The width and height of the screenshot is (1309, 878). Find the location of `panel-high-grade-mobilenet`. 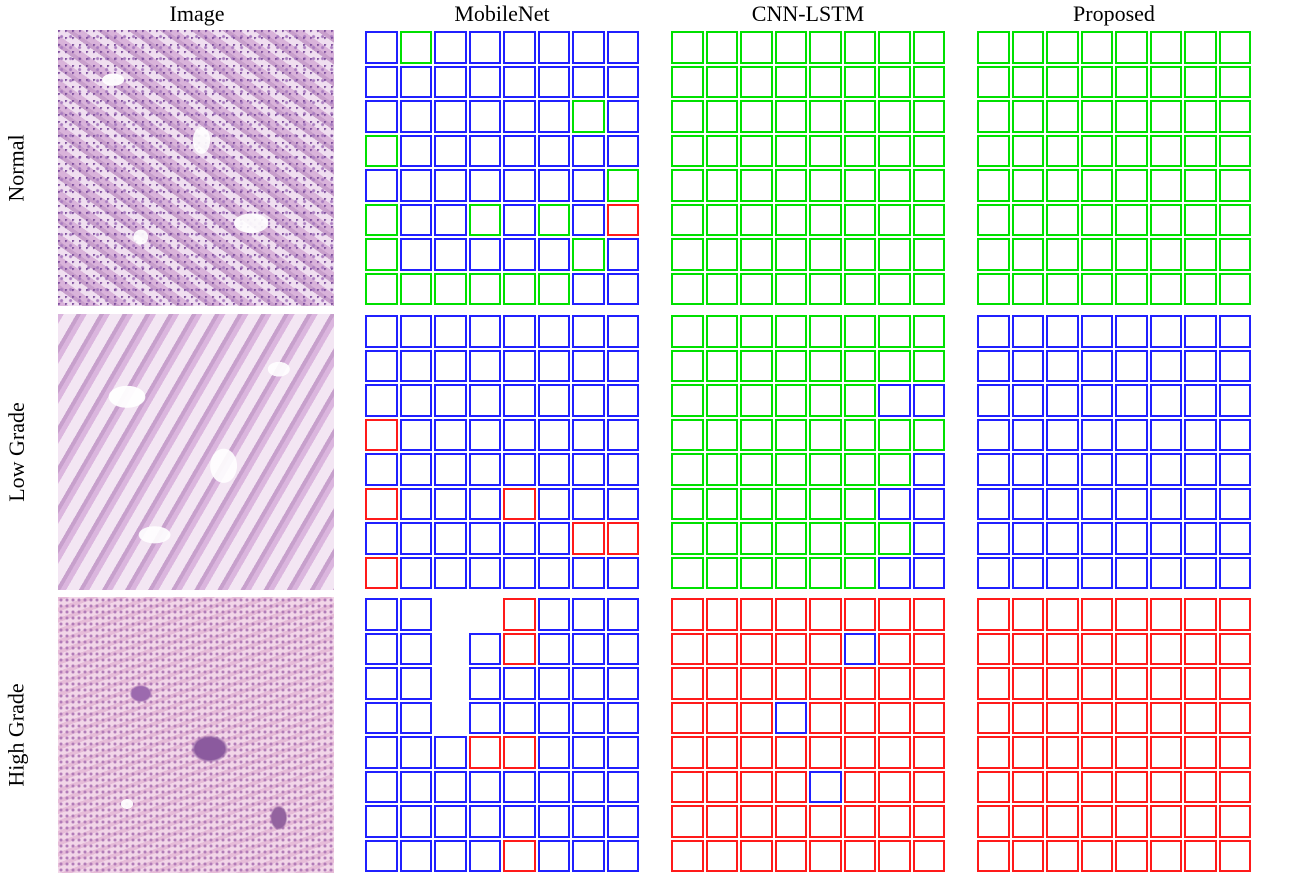

panel-high-grade-mobilenet is located at coordinates (502, 735).